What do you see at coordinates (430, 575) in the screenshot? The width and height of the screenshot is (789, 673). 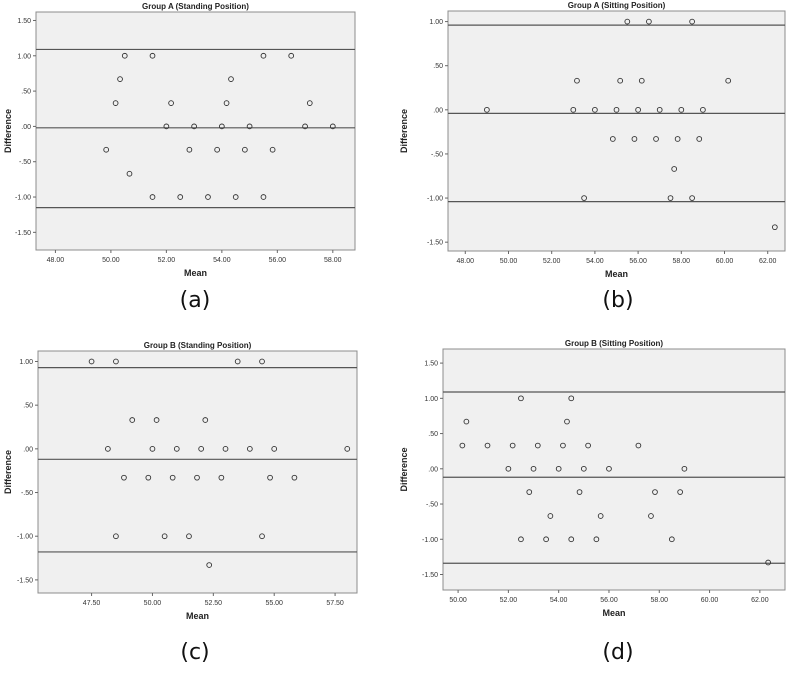 I see `y-tick-label: -1.50` at bounding box center [430, 575].